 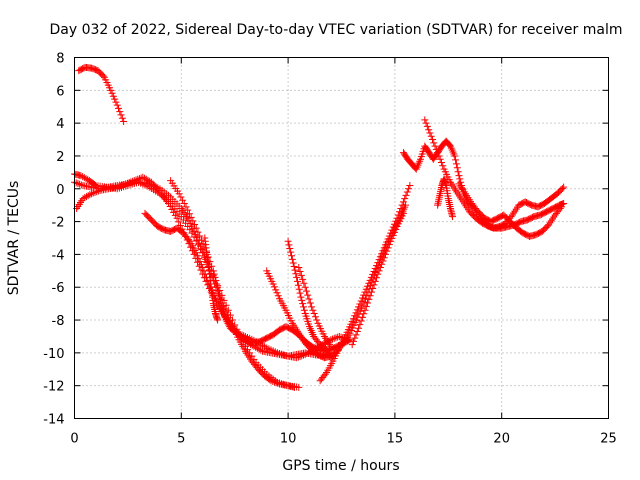 I want to click on x-tick-label: 10, so click(x=288, y=439).